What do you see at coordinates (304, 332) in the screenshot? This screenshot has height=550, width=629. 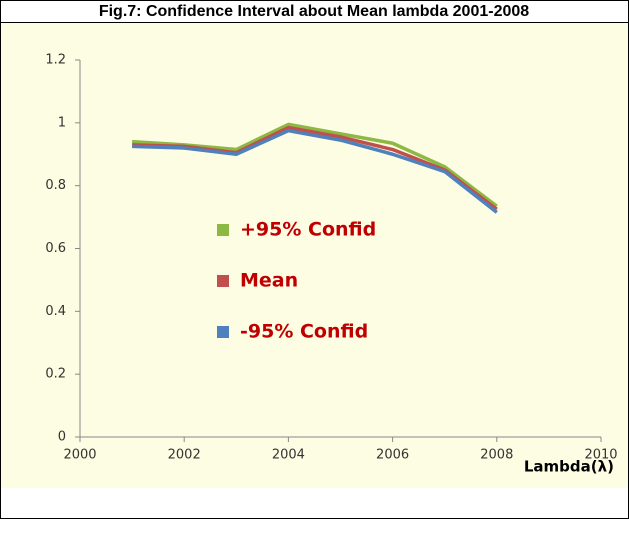 I see `legend-label: -95% Confid` at bounding box center [304, 332].